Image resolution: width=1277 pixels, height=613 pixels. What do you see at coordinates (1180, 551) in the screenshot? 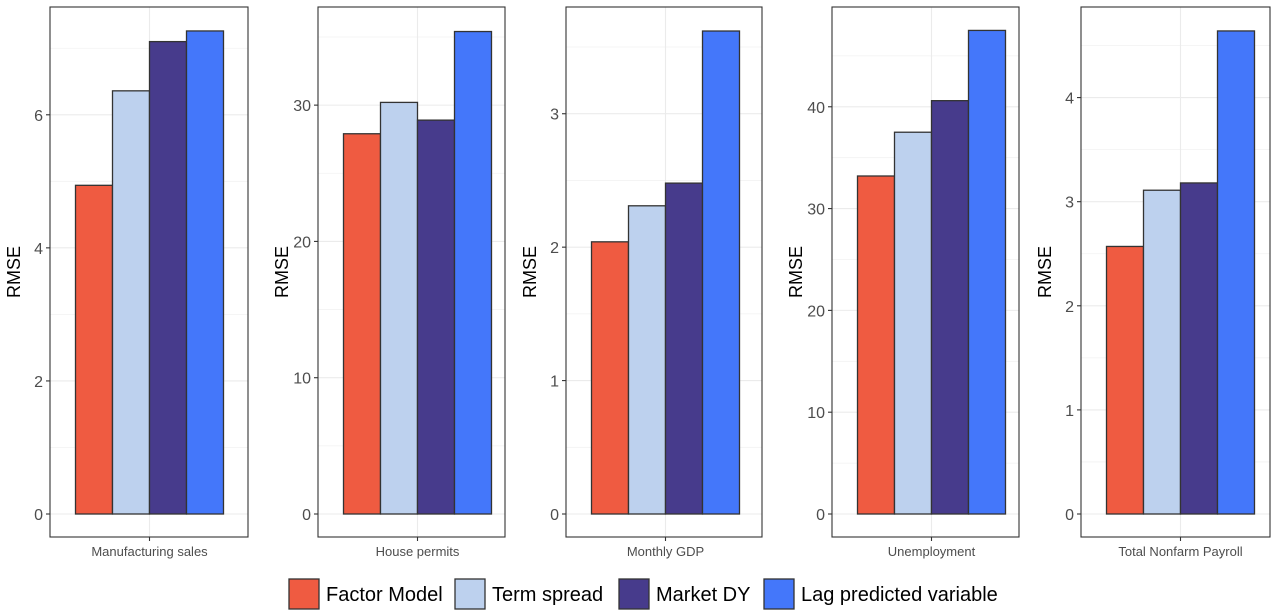
I see `x-tick-label: Total Nonfarm Payroll` at bounding box center [1180, 551].